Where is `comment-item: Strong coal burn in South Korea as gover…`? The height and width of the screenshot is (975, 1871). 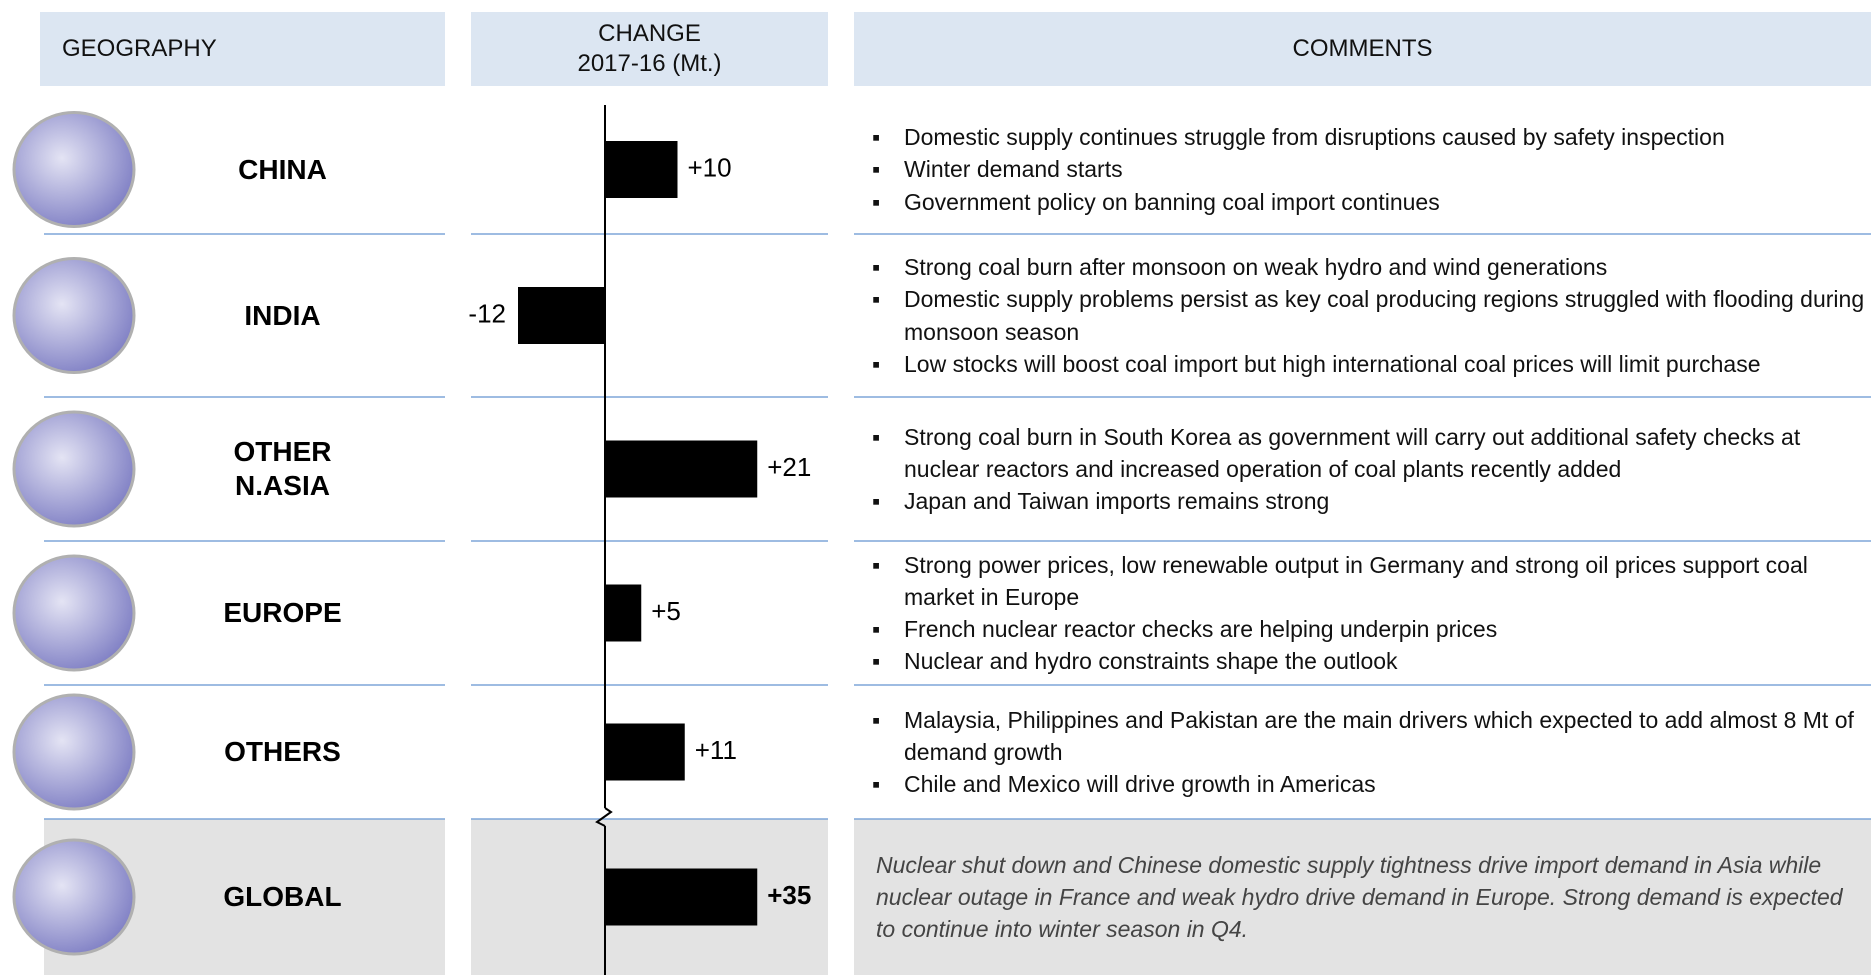 comment-item: Strong coal burn in South Korea as gover… is located at coordinates (1368, 453).